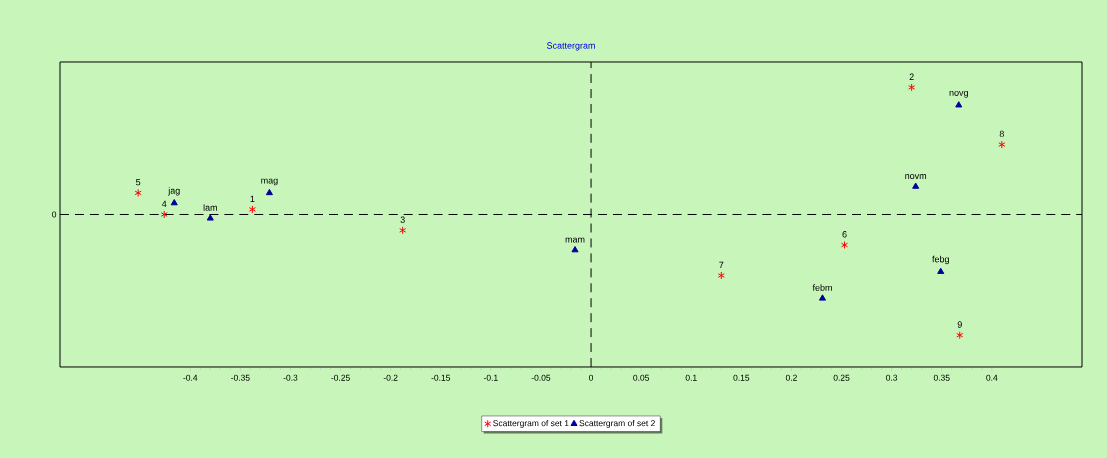 The image size is (1107, 458). I want to click on annotation: novm, so click(916, 177).